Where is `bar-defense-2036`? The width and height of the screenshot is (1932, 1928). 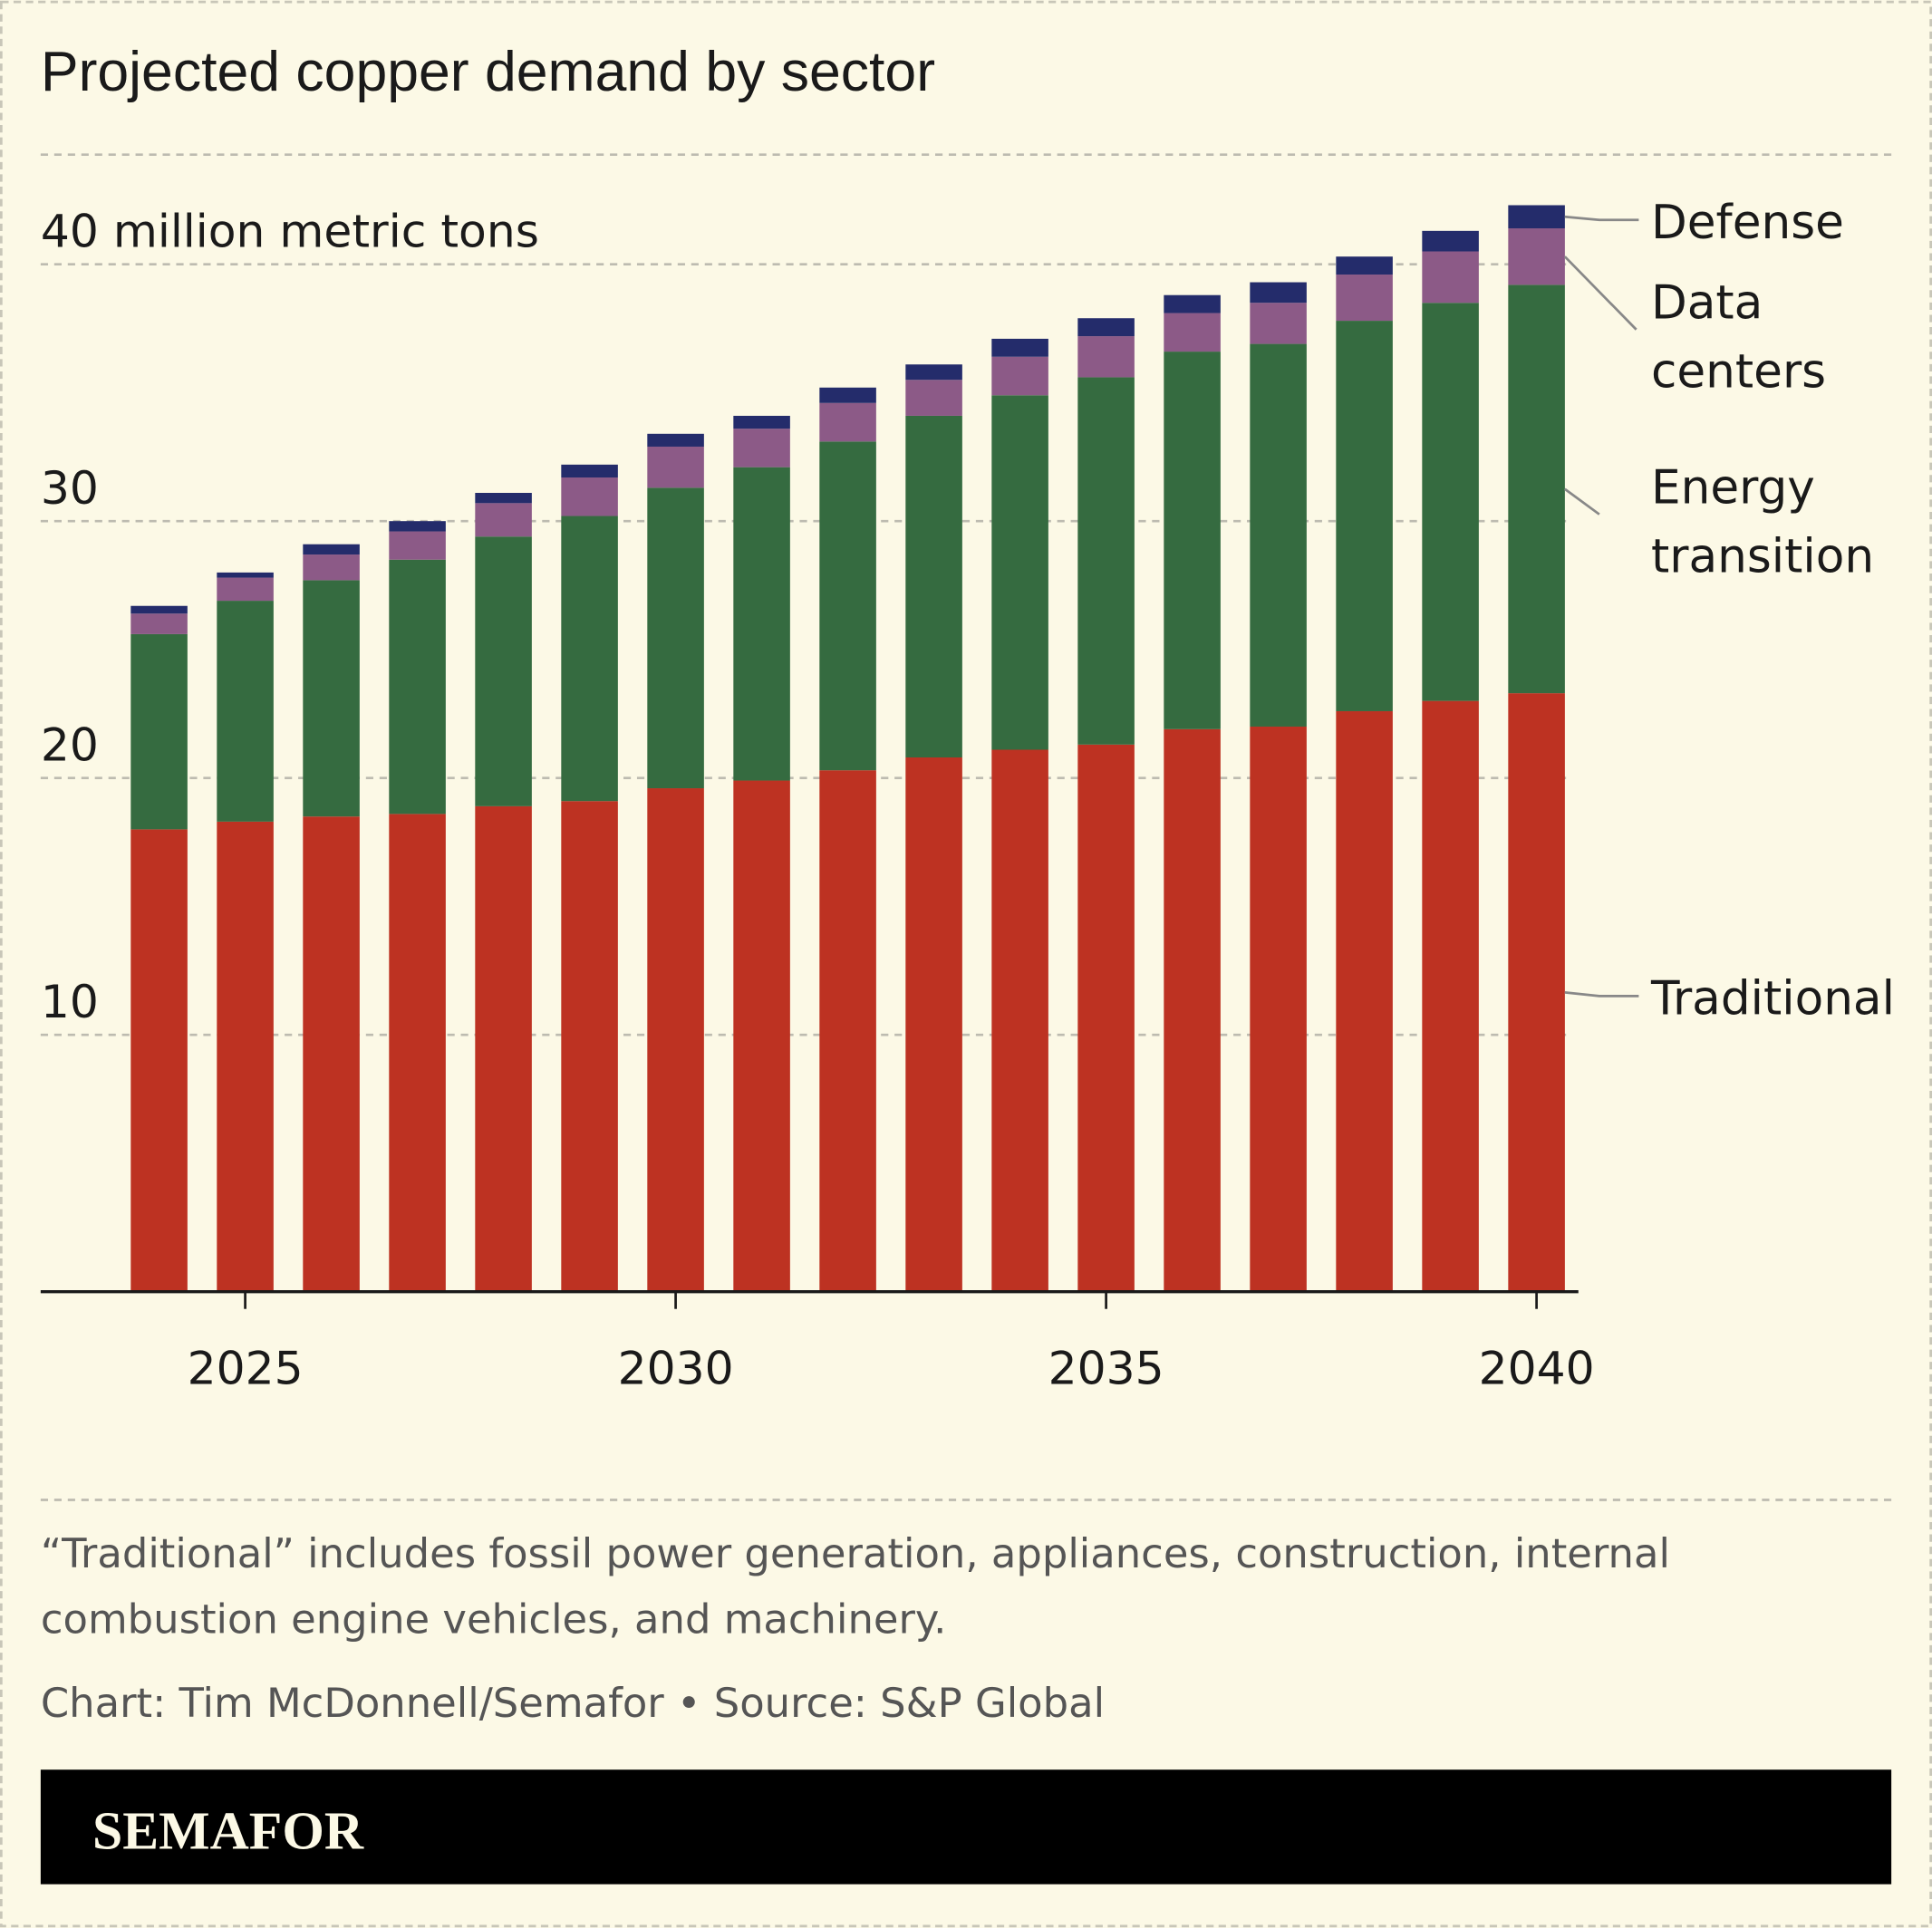 bar-defense-2036 is located at coordinates (1192, 304).